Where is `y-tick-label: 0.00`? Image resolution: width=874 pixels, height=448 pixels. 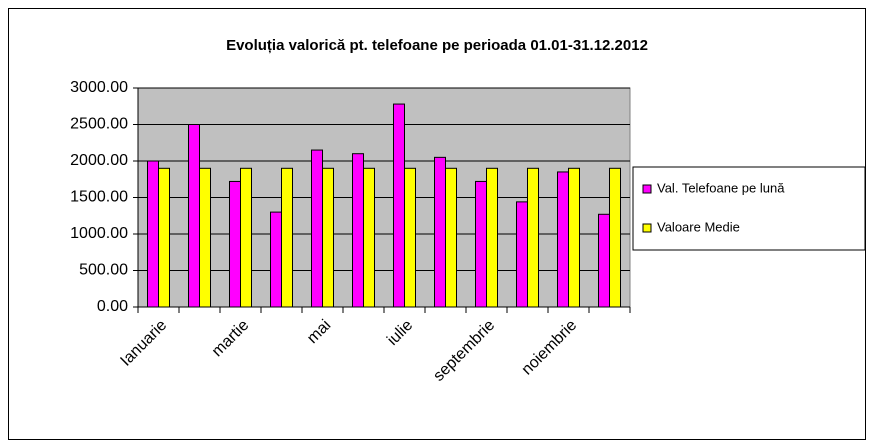
y-tick-label: 0.00 is located at coordinates (112, 306).